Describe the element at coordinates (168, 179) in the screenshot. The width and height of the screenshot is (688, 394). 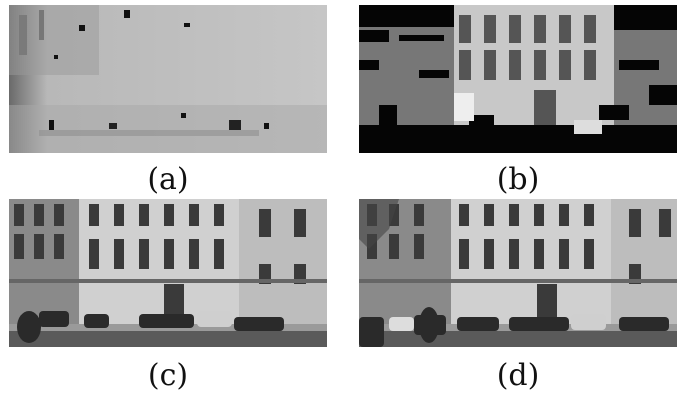
I see `panel-a-caption: (a)` at that location.